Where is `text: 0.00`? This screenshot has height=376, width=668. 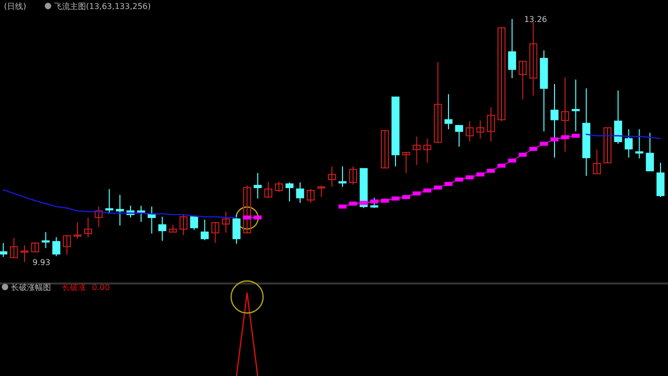
text: 0.00 is located at coordinates (101, 287).